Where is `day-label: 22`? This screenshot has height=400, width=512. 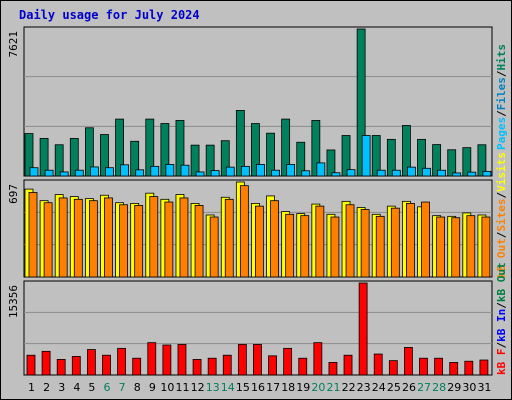 day-label: 22 is located at coordinates (349, 387).